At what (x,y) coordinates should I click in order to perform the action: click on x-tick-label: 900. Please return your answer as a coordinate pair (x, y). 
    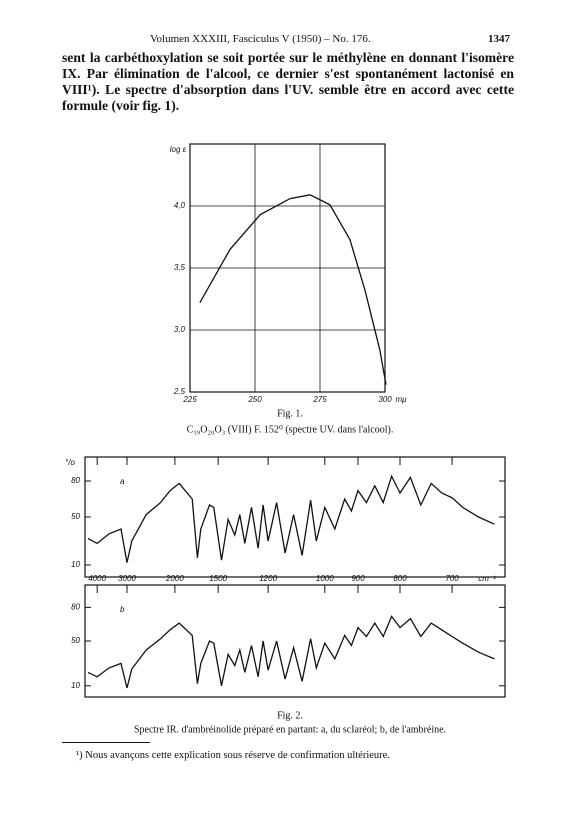
    Looking at the image, I should click on (358, 578).